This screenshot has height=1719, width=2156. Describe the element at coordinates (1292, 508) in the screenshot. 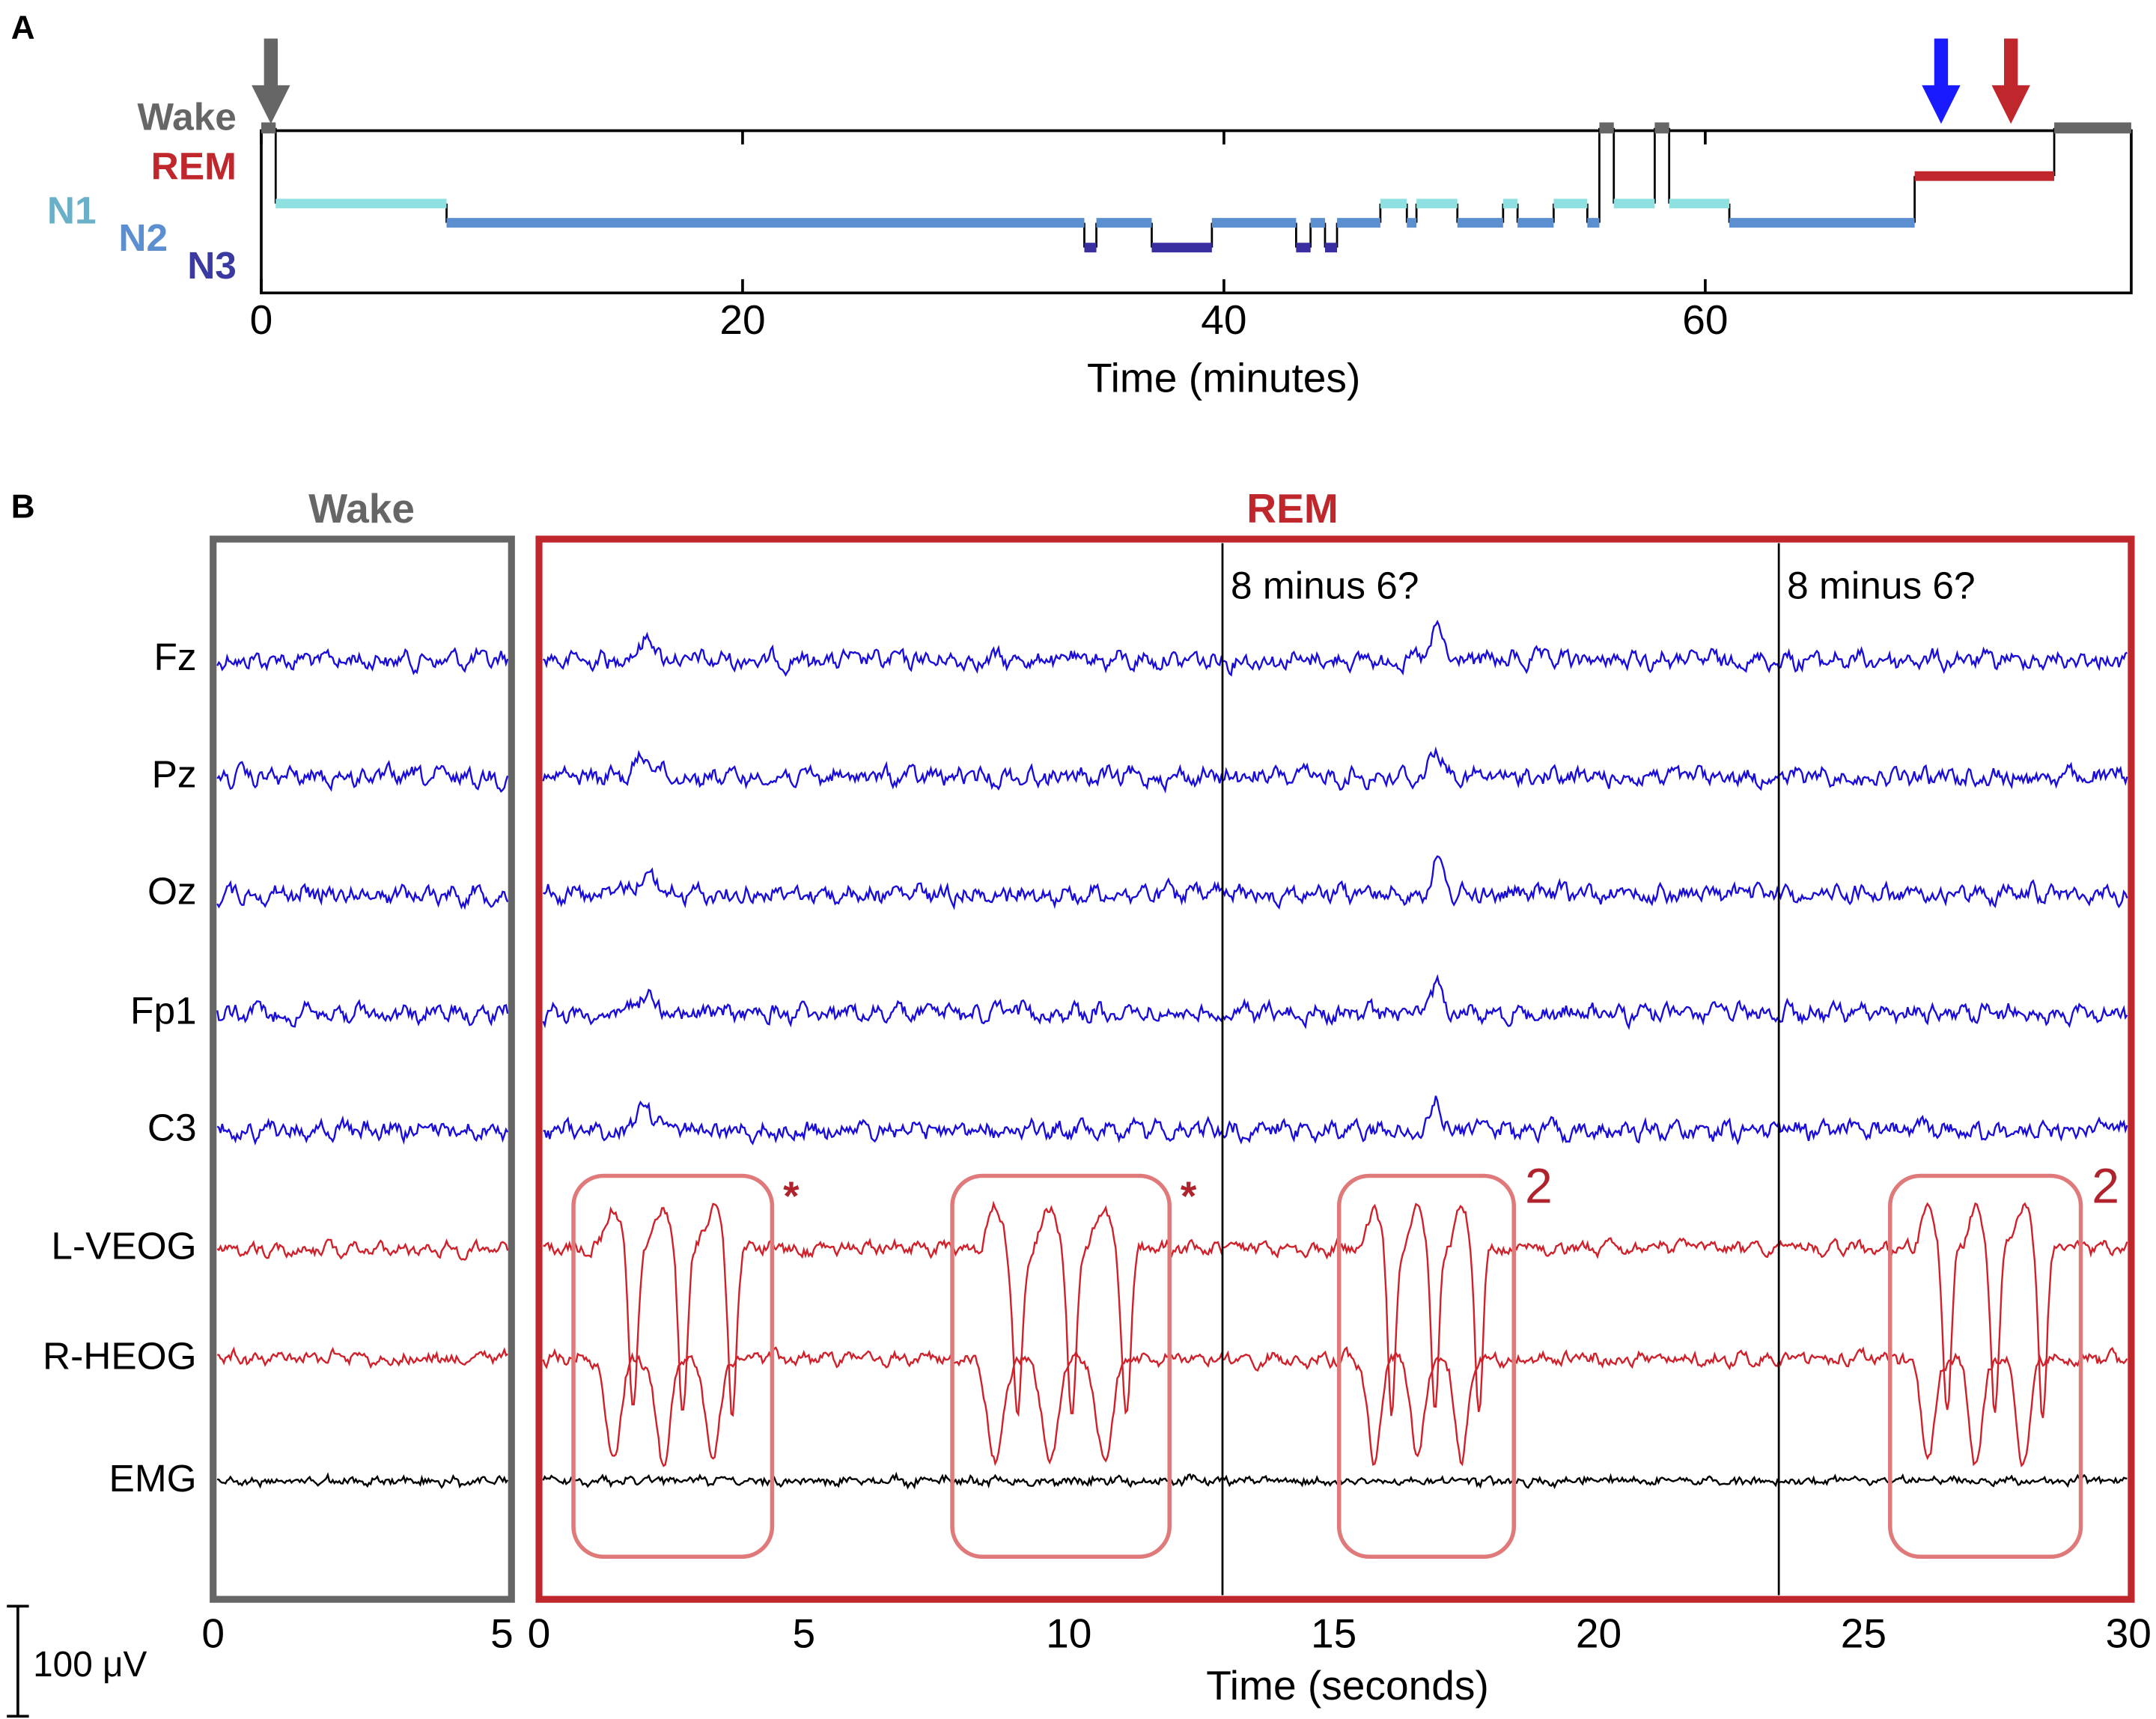

I see `rem-title: REM` at that location.